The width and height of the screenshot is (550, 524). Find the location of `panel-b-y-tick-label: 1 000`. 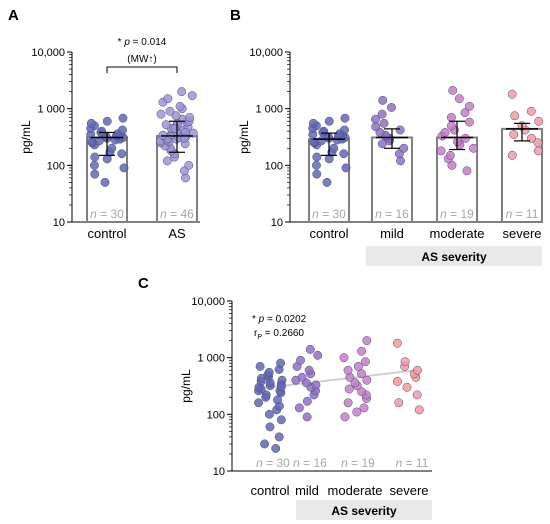

panel-b-y-tick-label: 1 000 is located at coordinates (269, 110).